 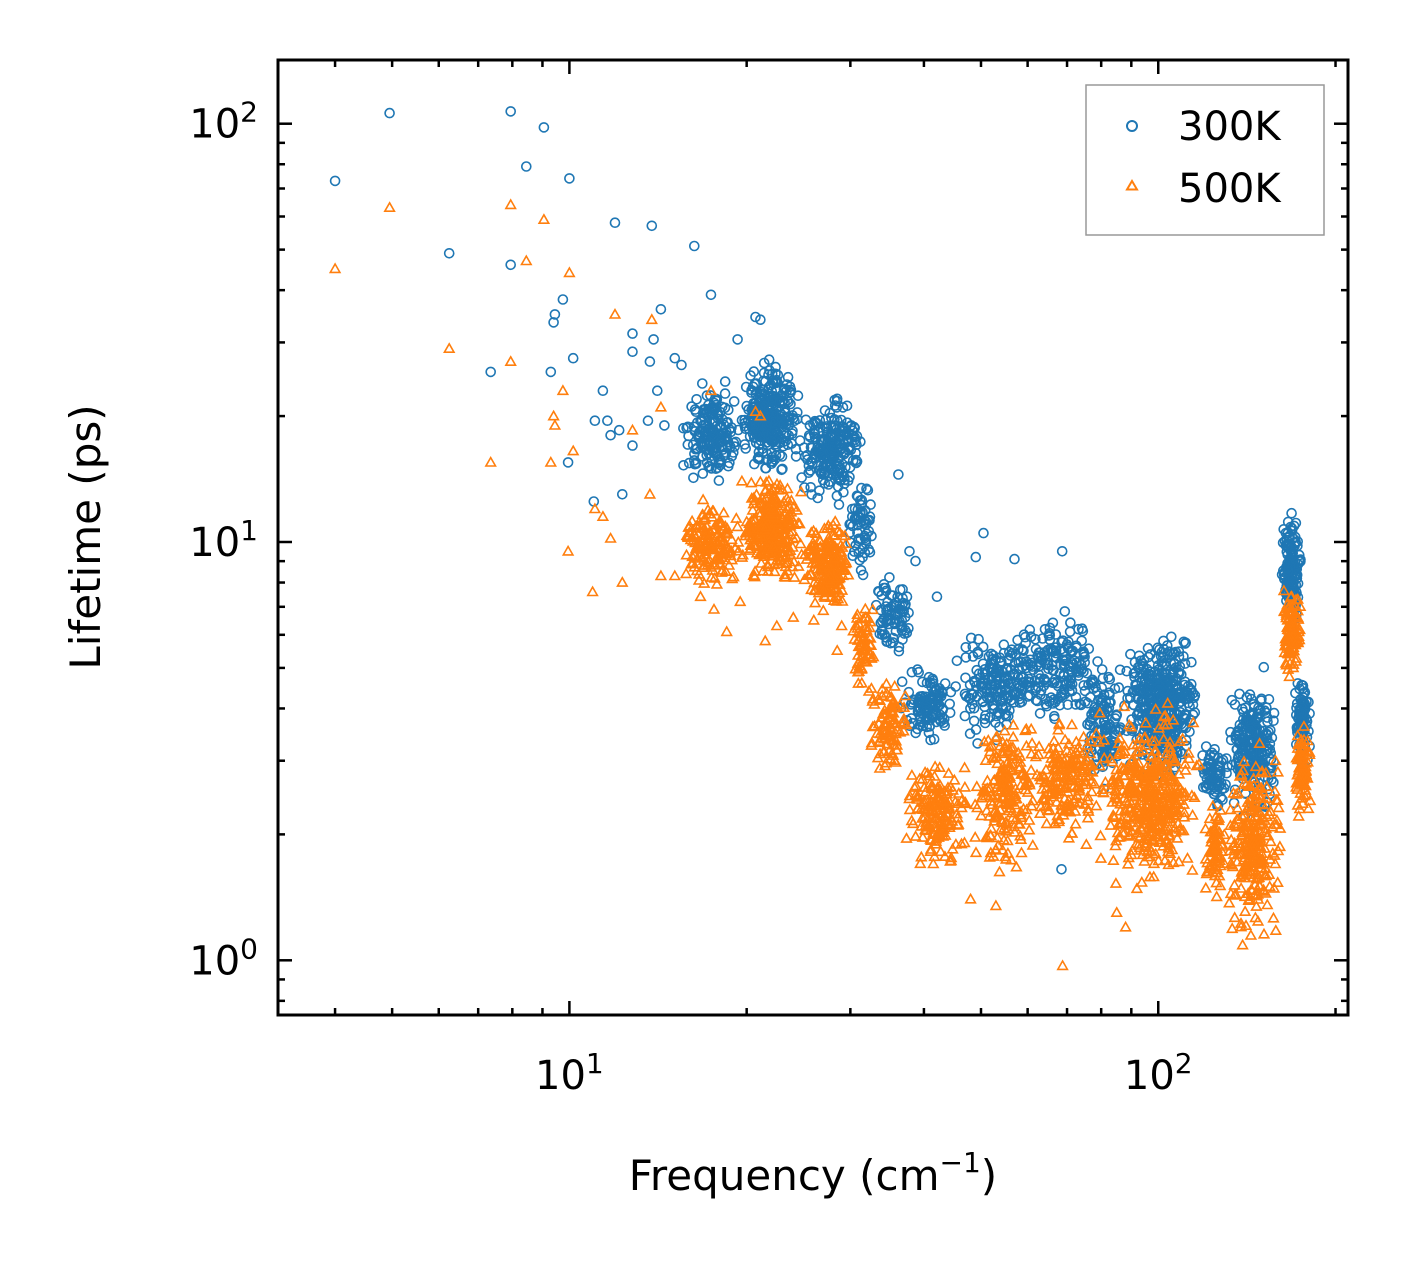 What do you see at coordinates (1209, 818) in the screenshot?
I see `data-point-500k-1922` at bounding box center [1209, 818].